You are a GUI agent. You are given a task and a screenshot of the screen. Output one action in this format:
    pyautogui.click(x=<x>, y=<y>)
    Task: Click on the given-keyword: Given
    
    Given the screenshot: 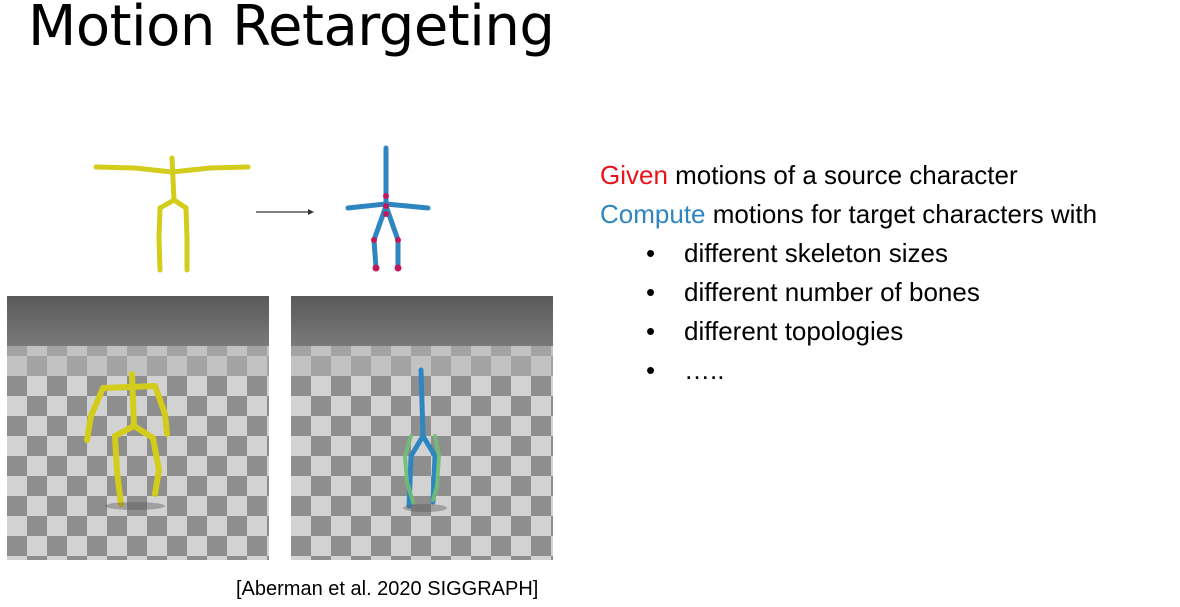 What is the action you would take?
    pyautogui.click(x=634, y=175)
    